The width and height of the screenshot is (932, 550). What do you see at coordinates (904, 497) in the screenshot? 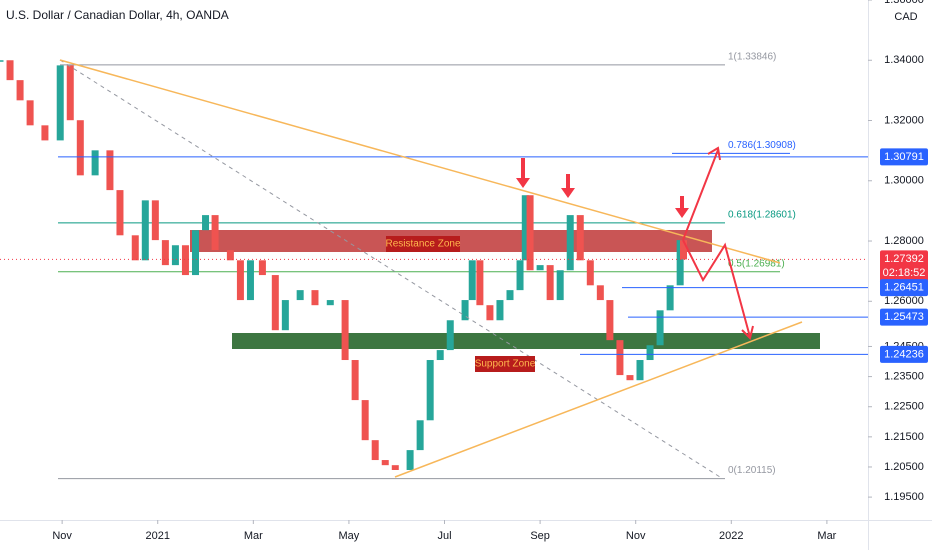
I see `y-tick-label: 1.19500` at bounding box center [904, 497].